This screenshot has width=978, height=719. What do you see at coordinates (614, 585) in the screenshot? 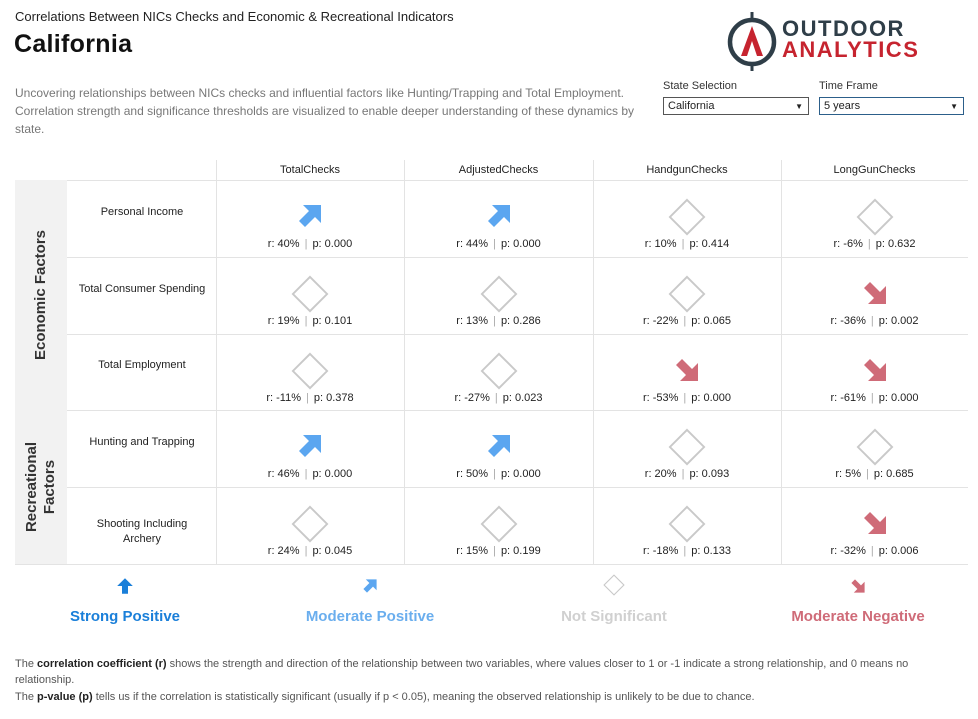
I see `legend-not-significant-icon` at bounding box center [614, 585].